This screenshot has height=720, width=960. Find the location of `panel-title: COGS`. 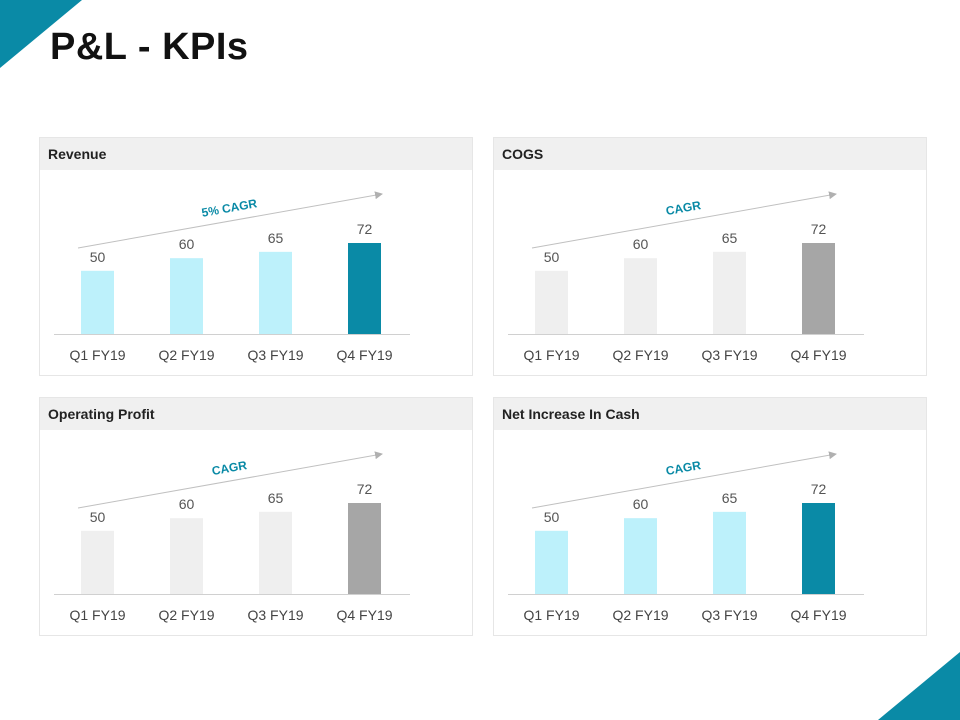

panel-title: COGS is located at coordinates (710, 154).